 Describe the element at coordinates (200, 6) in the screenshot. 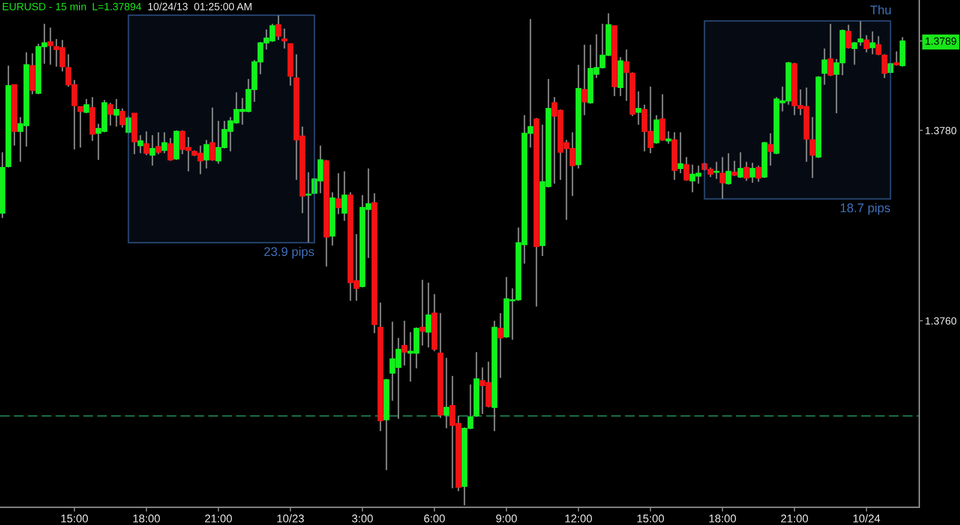

I see `annotation: 10/24/13 01:25:00 AM` at that location.